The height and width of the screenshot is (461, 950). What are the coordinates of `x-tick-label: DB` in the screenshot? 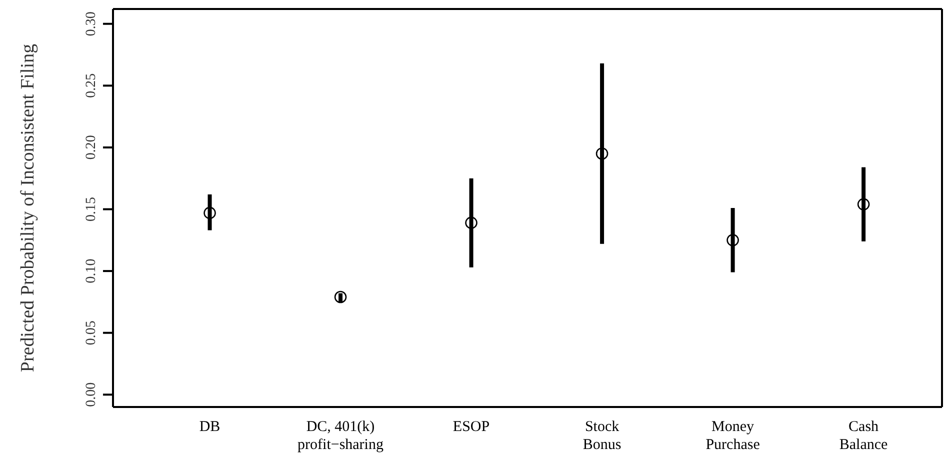 It's located at (209, 427).